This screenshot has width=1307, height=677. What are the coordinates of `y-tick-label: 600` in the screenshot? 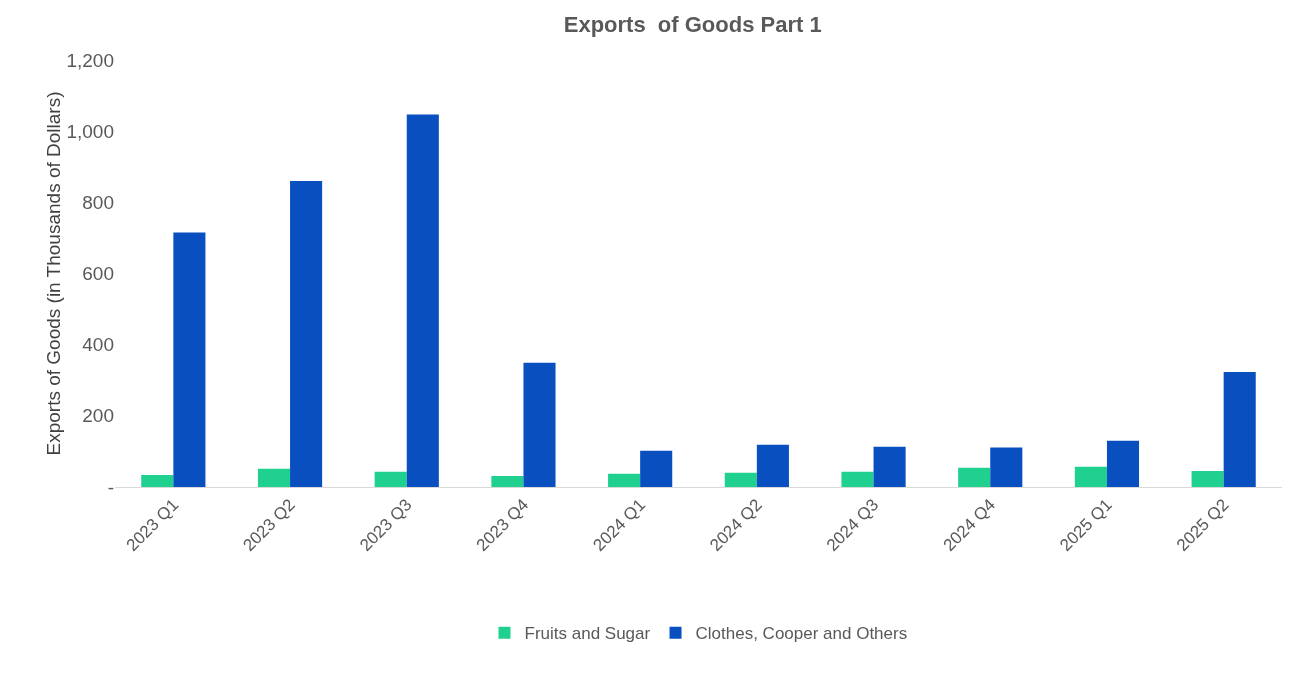 It's located at (98, 274).